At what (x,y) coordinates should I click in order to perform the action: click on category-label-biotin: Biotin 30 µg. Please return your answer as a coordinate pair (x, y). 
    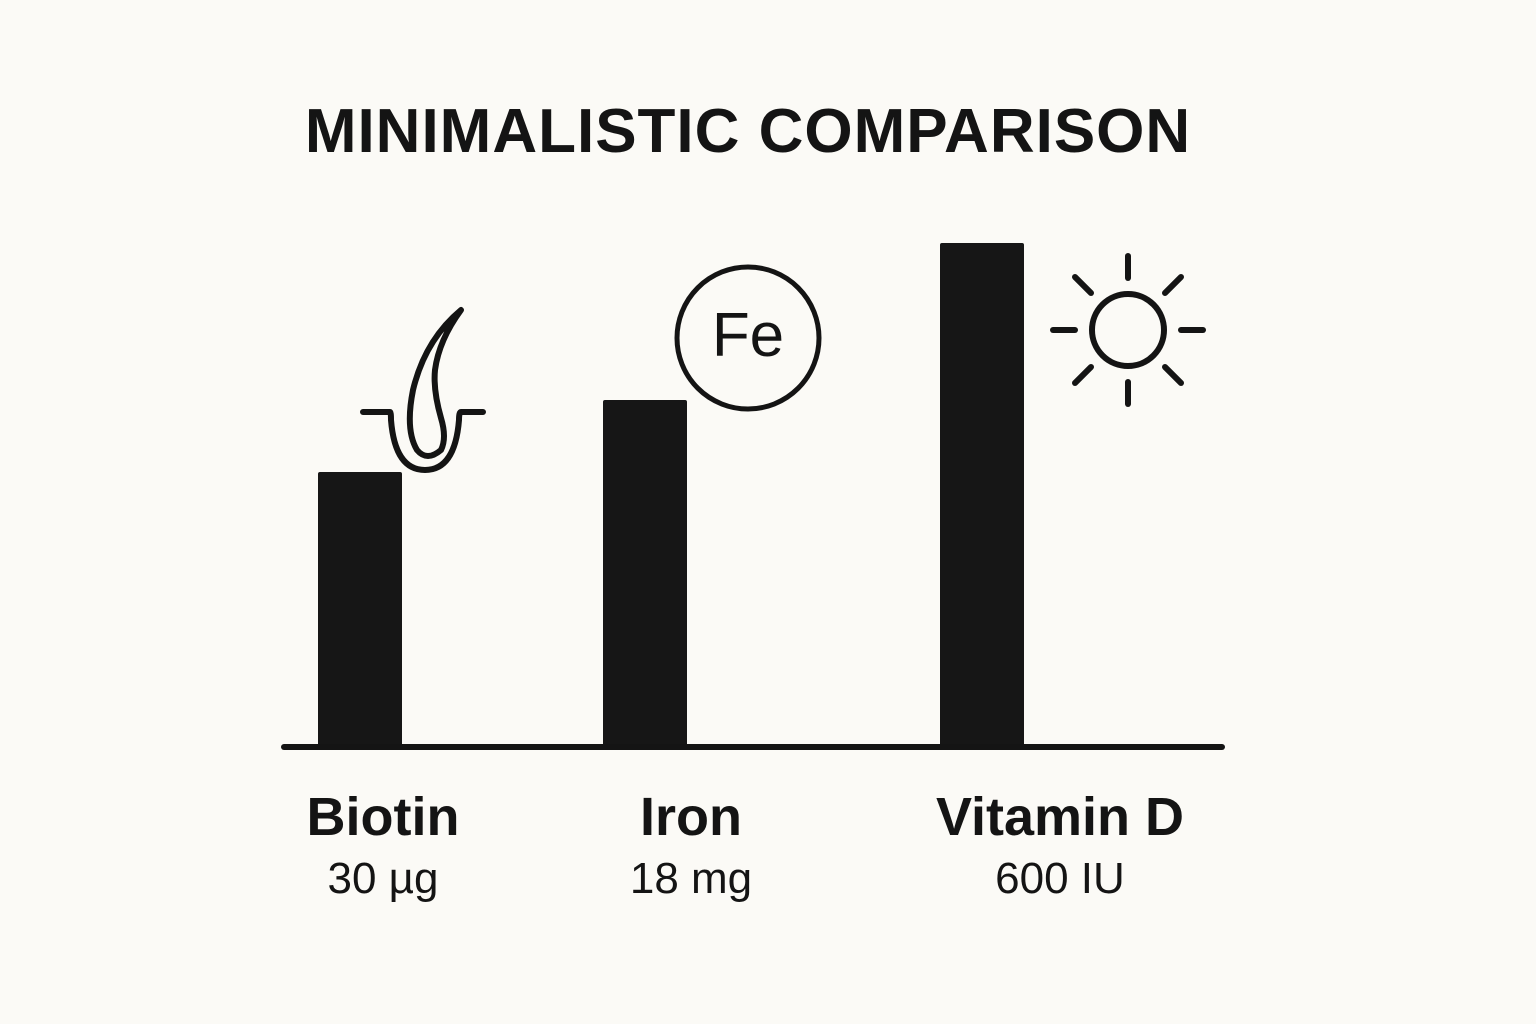
    Looking at the image, I should click on (383, 845).